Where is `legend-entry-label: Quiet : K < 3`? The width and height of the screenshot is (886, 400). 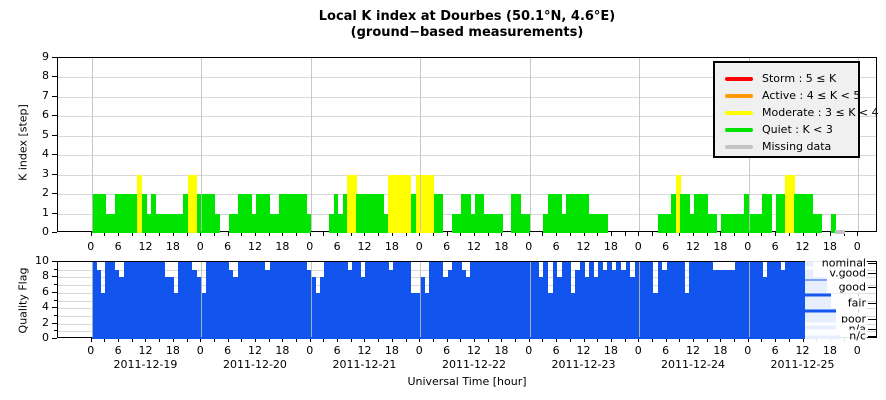 legend-entry-label: Quiet : K < 3 is located at coordinates (797, 129).